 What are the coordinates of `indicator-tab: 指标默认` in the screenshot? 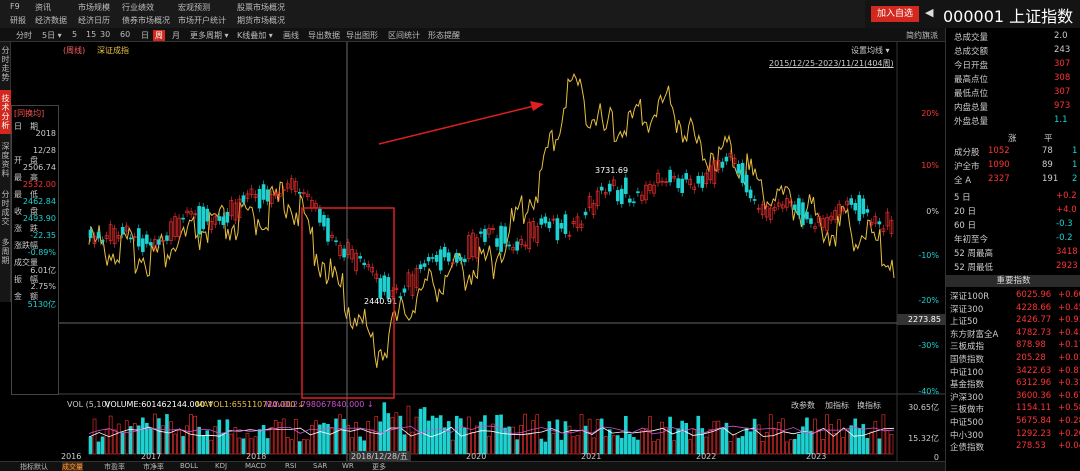 It's located at (34, 467).